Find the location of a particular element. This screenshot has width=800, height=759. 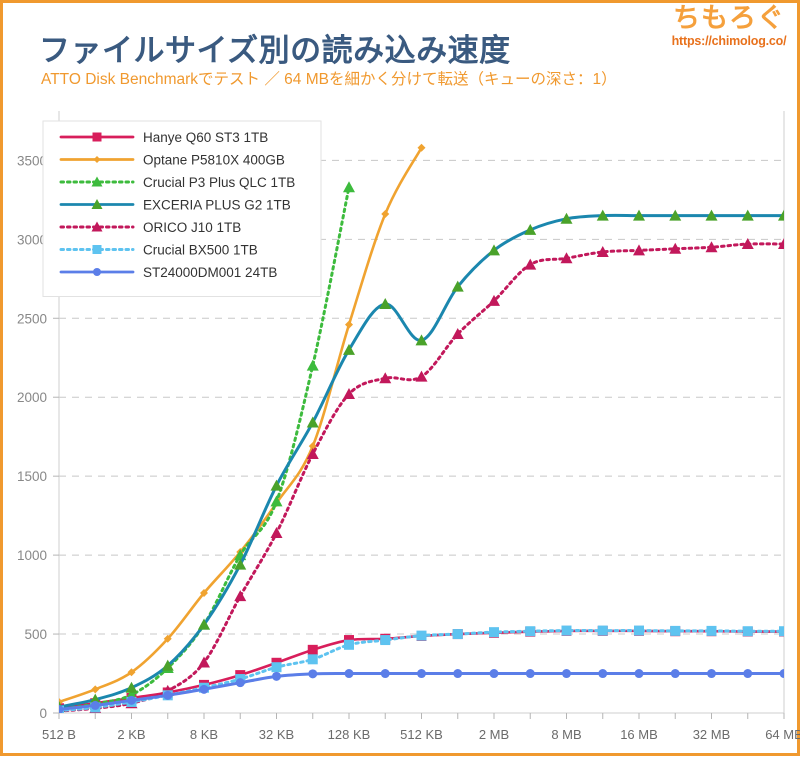

y-tick-label: 2000 is located at coordinates (32, 397).